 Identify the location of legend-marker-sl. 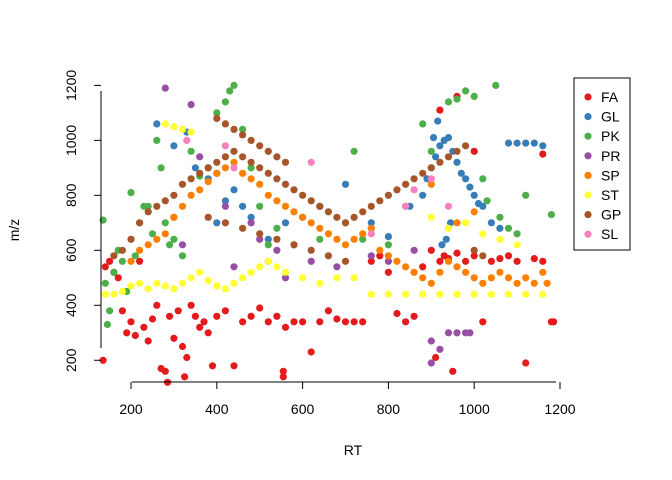
(588, 234).